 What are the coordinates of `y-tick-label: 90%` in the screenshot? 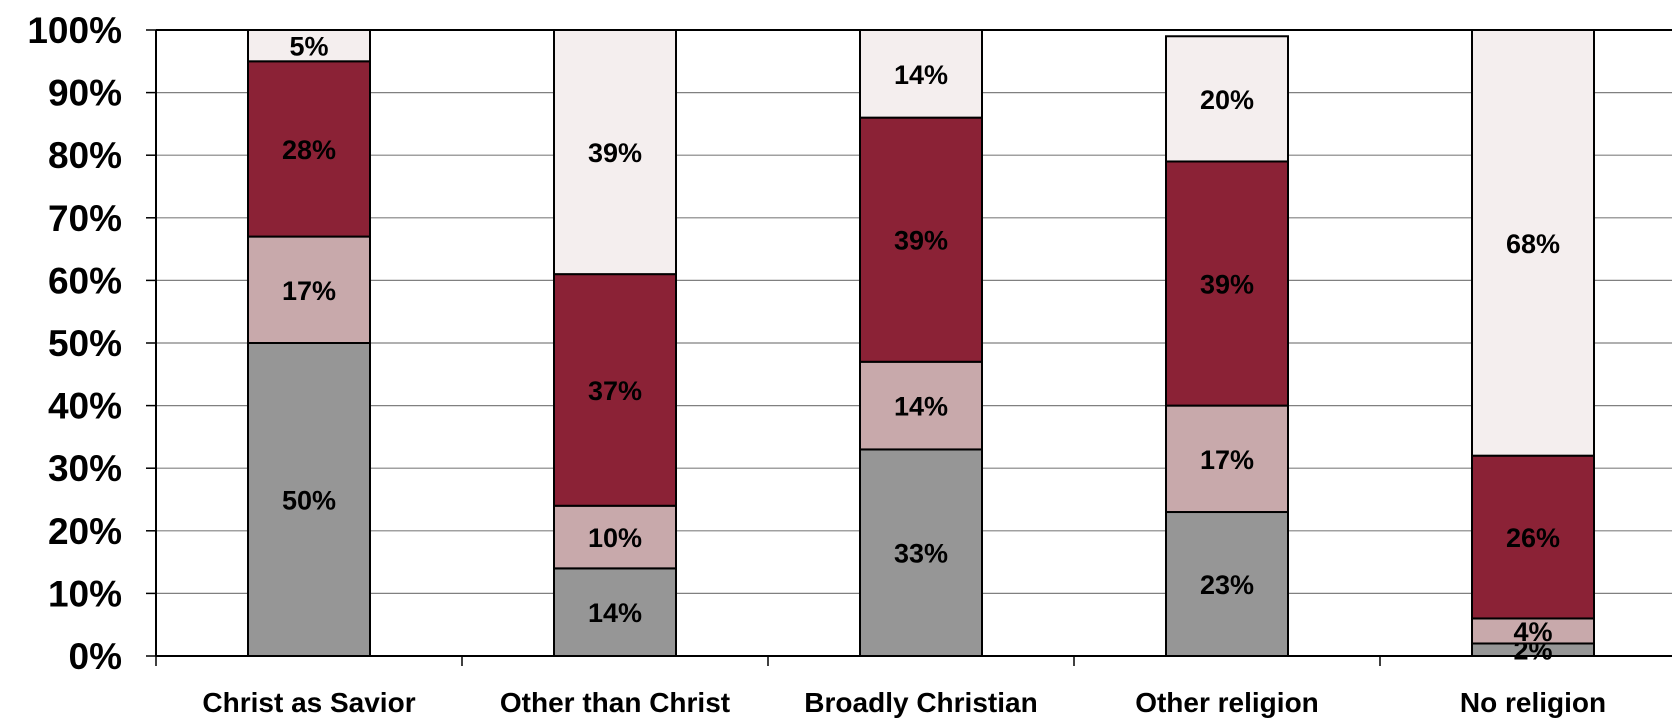 It's located at (85, 93).